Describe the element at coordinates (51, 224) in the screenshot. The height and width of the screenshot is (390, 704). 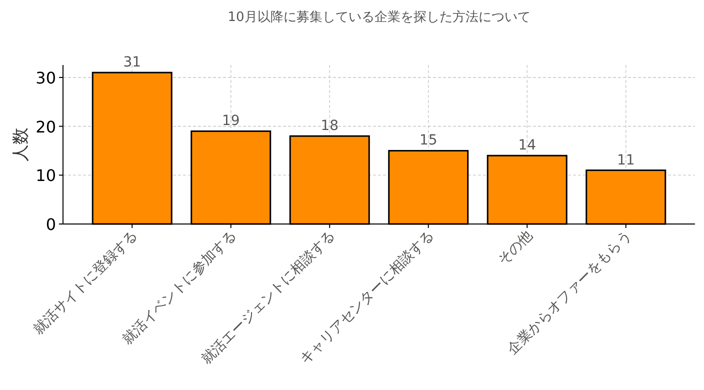
I see `y-tick-label: 0` at that location.